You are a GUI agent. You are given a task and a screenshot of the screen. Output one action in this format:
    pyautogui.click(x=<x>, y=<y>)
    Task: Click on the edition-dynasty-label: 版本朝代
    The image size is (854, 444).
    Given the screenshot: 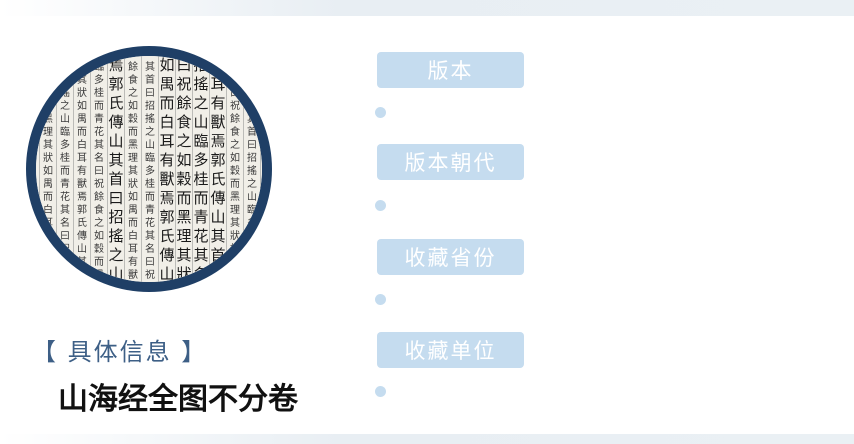 What is the action you would take?
    pyautogui.click(x=450, y=163)
    